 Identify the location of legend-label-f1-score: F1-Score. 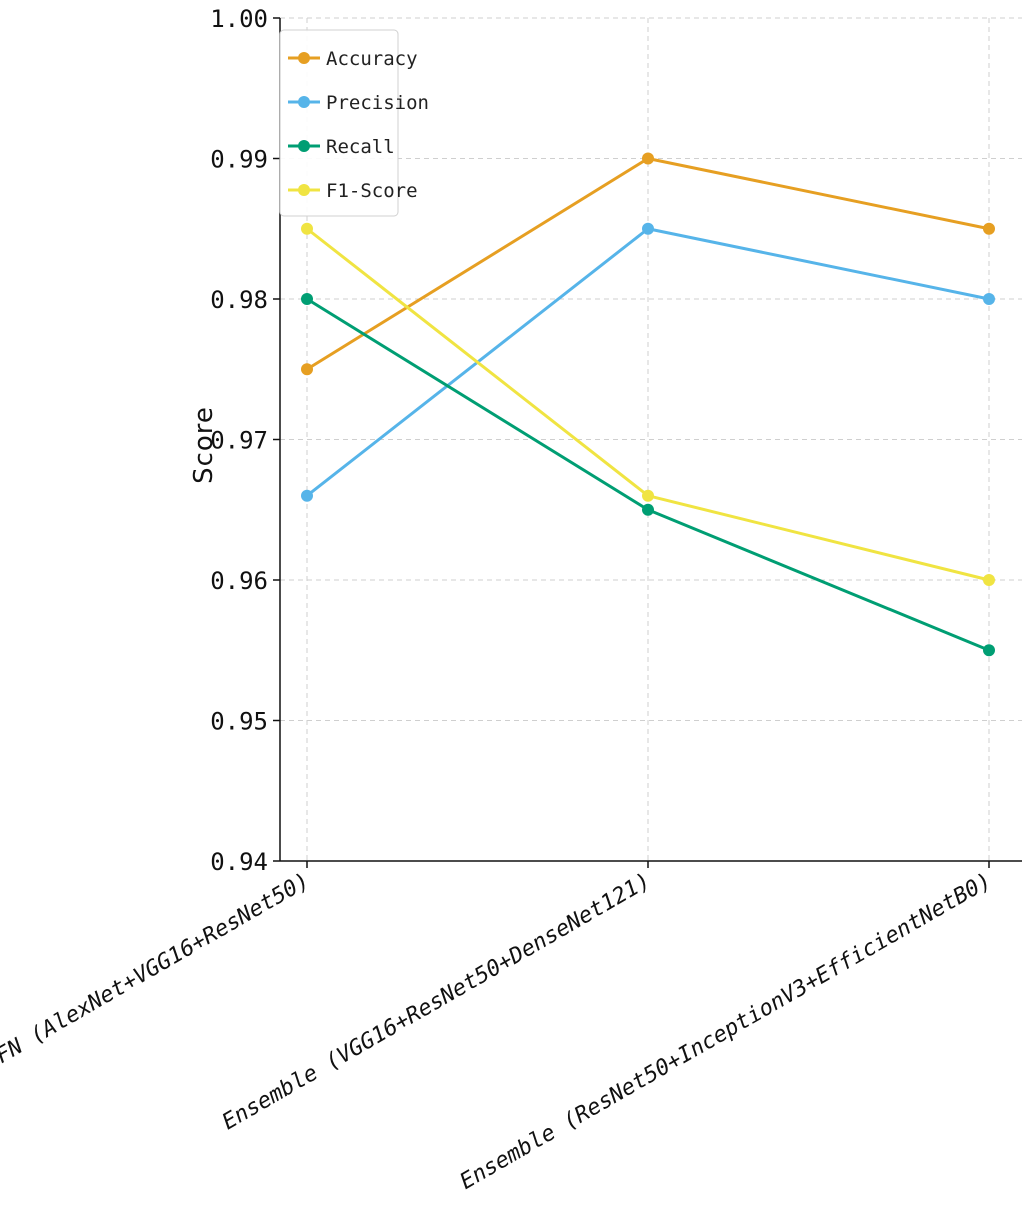
(372, 191).